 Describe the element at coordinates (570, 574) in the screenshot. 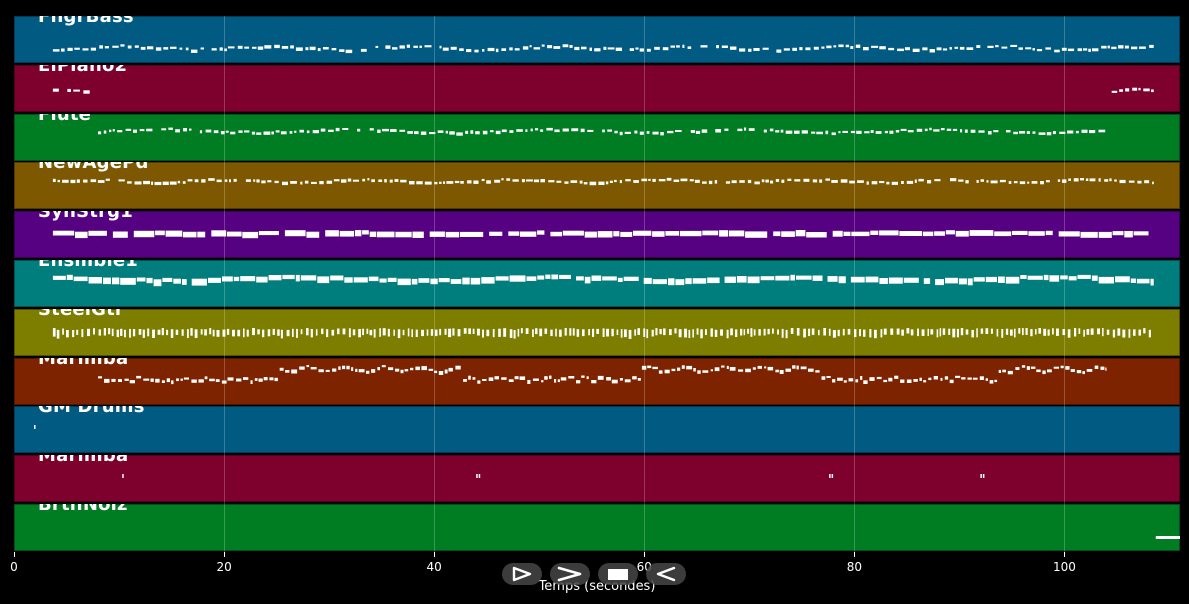

I see `forward-button` at that location.